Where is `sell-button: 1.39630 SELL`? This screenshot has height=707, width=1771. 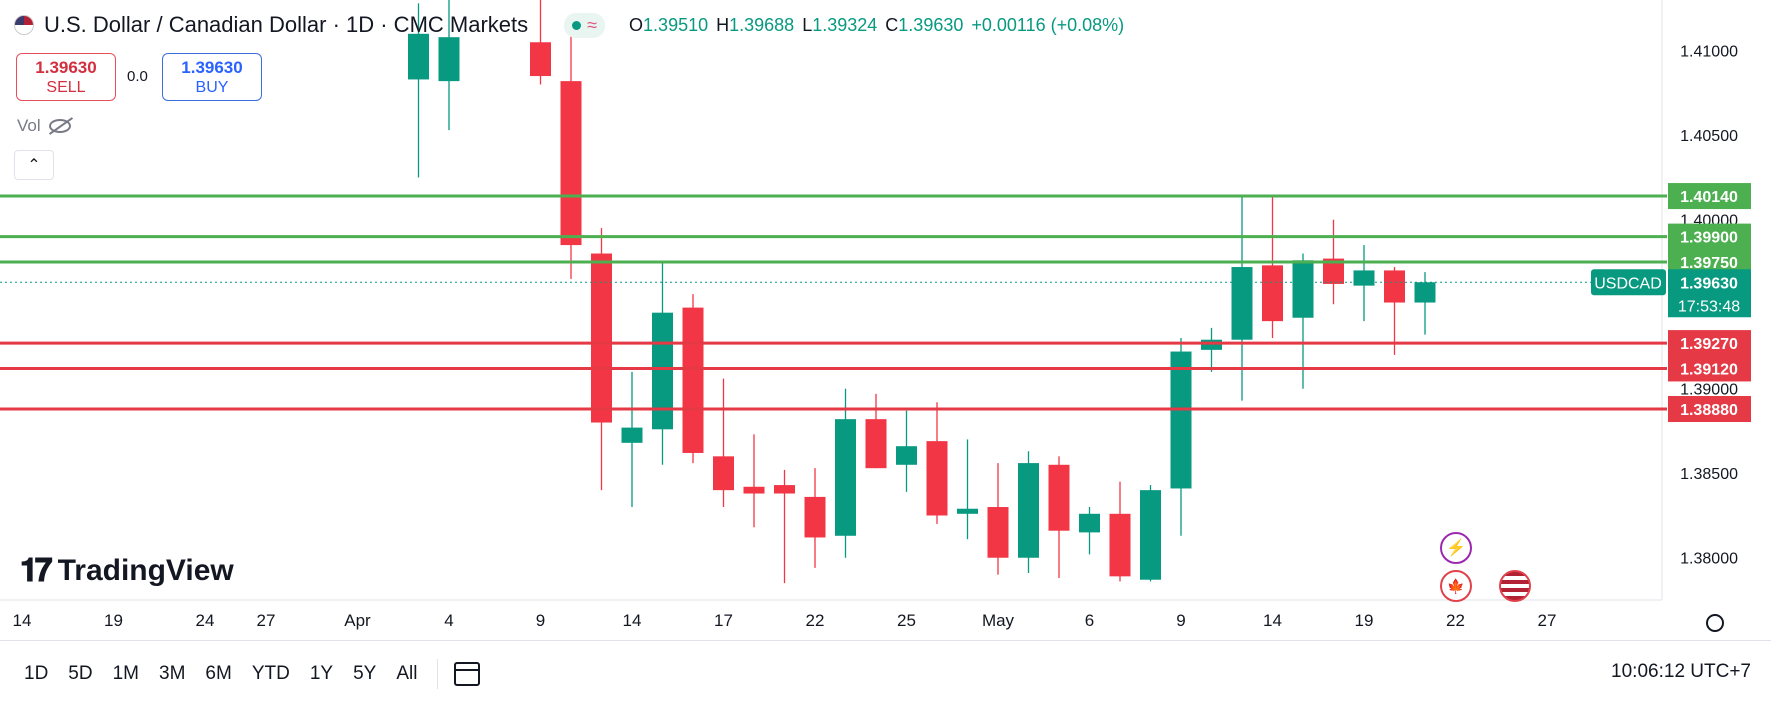 sell-button: 1.39630 SELL is located at coordinates (66, 77).